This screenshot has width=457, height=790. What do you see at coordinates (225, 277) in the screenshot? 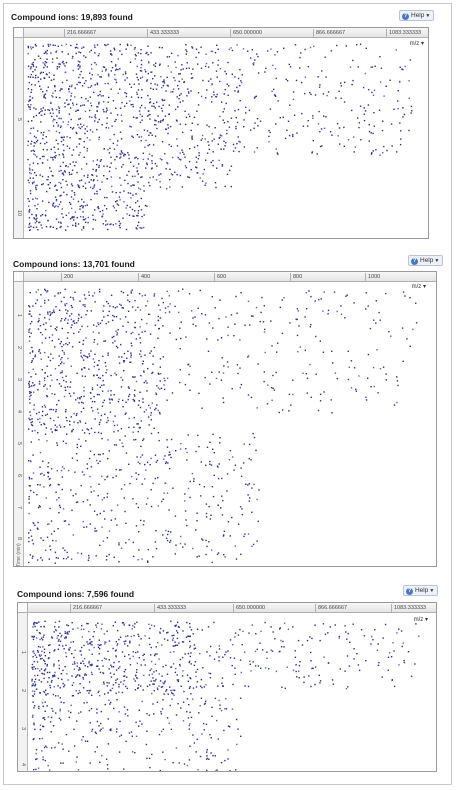
I see `x-axis: 200 400 600 800 1000` at bounding box center [225, 277].